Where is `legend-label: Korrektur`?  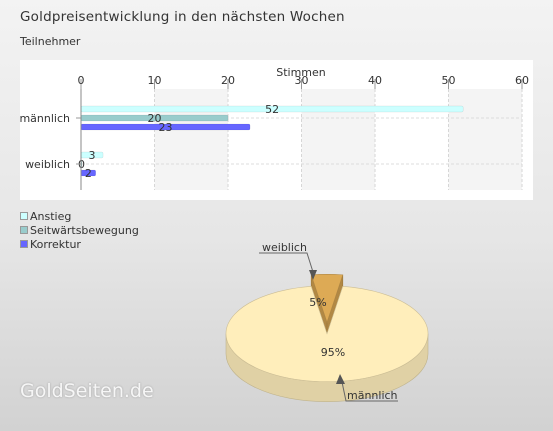 legend-label: Korrektur is located at coordinates (55, 244).